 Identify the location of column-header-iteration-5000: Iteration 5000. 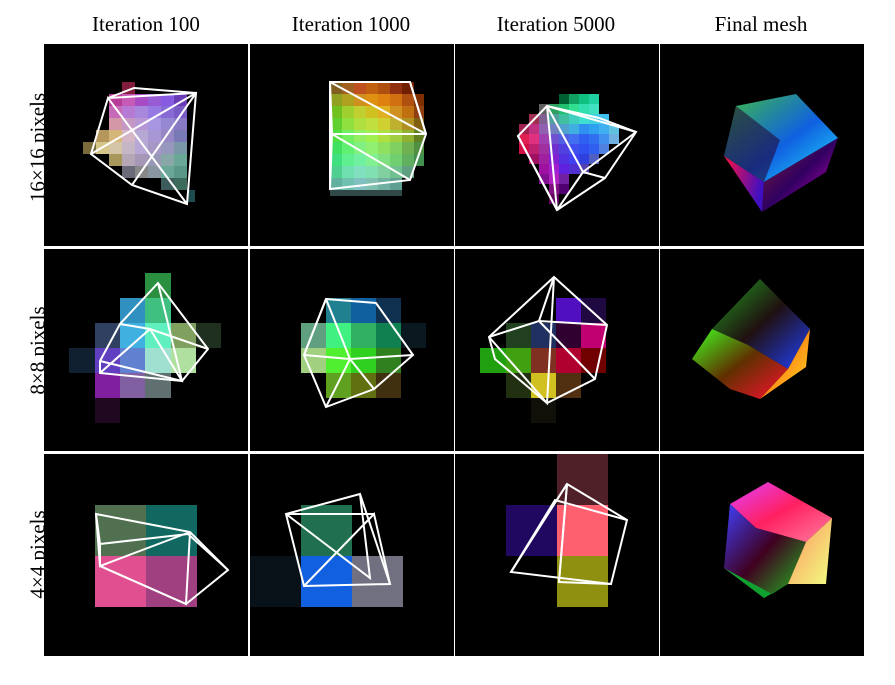
(556, 24).